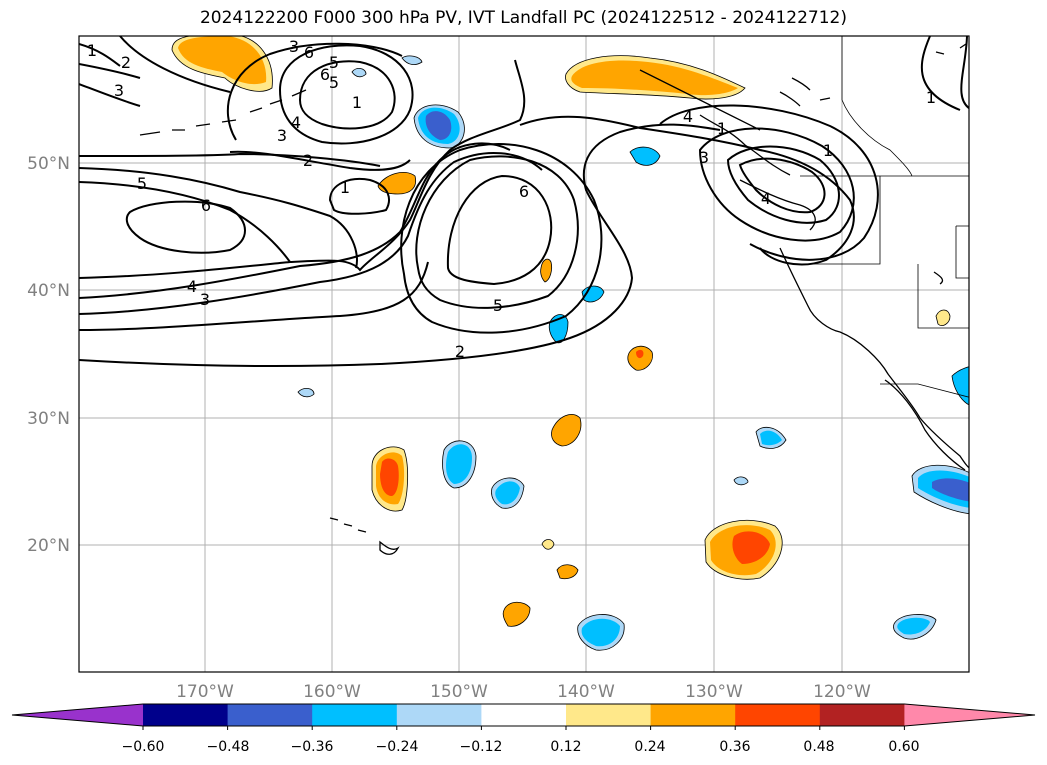 The width and height of the screenshot is (1047, 765). Describe the element at coordinates (397, 747) in the screenshot. I see `colorbar-tick-label: −0.24` at that location.